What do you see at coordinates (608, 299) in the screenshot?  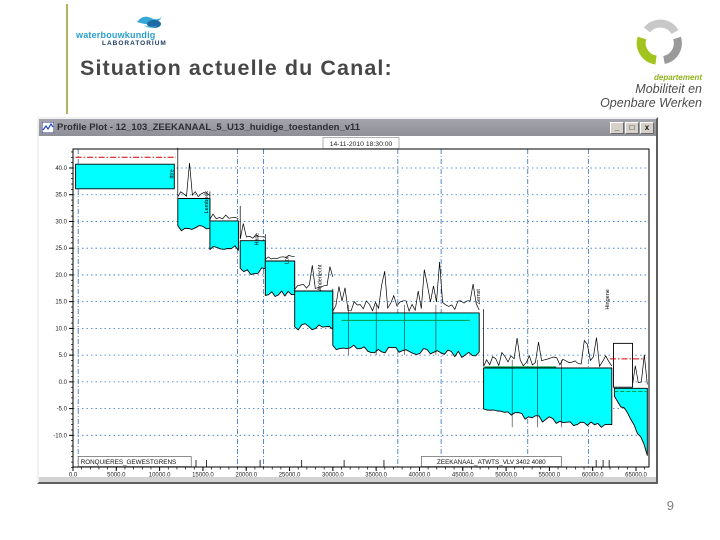 I see `svg-text: Hingene` at bounding box center [608, 299].